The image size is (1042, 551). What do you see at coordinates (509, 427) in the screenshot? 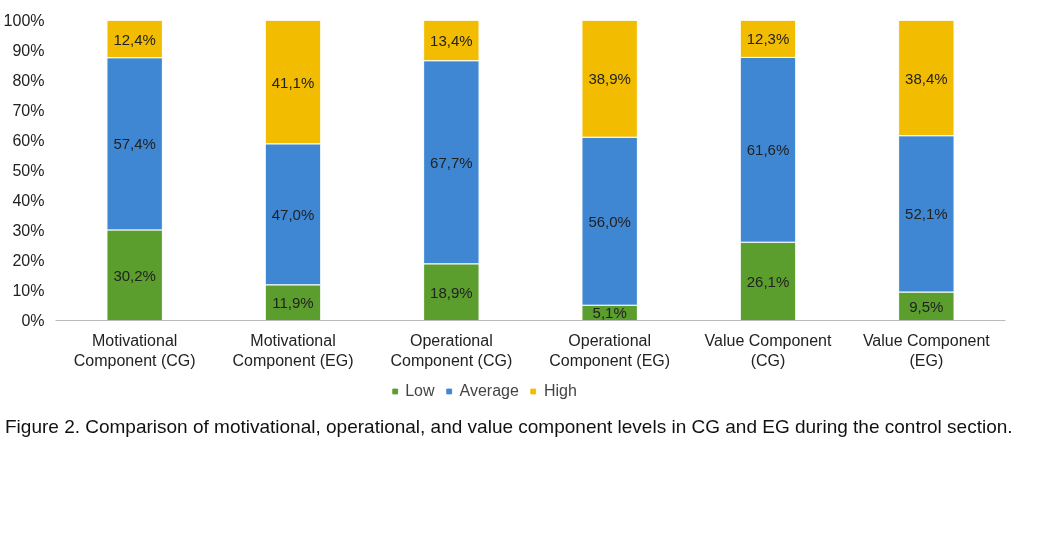
I see `caption: Figure 2. Comparison of motivational, operational, and value component levels in CG and EG during the control section.` at bounding box center [509, 427].